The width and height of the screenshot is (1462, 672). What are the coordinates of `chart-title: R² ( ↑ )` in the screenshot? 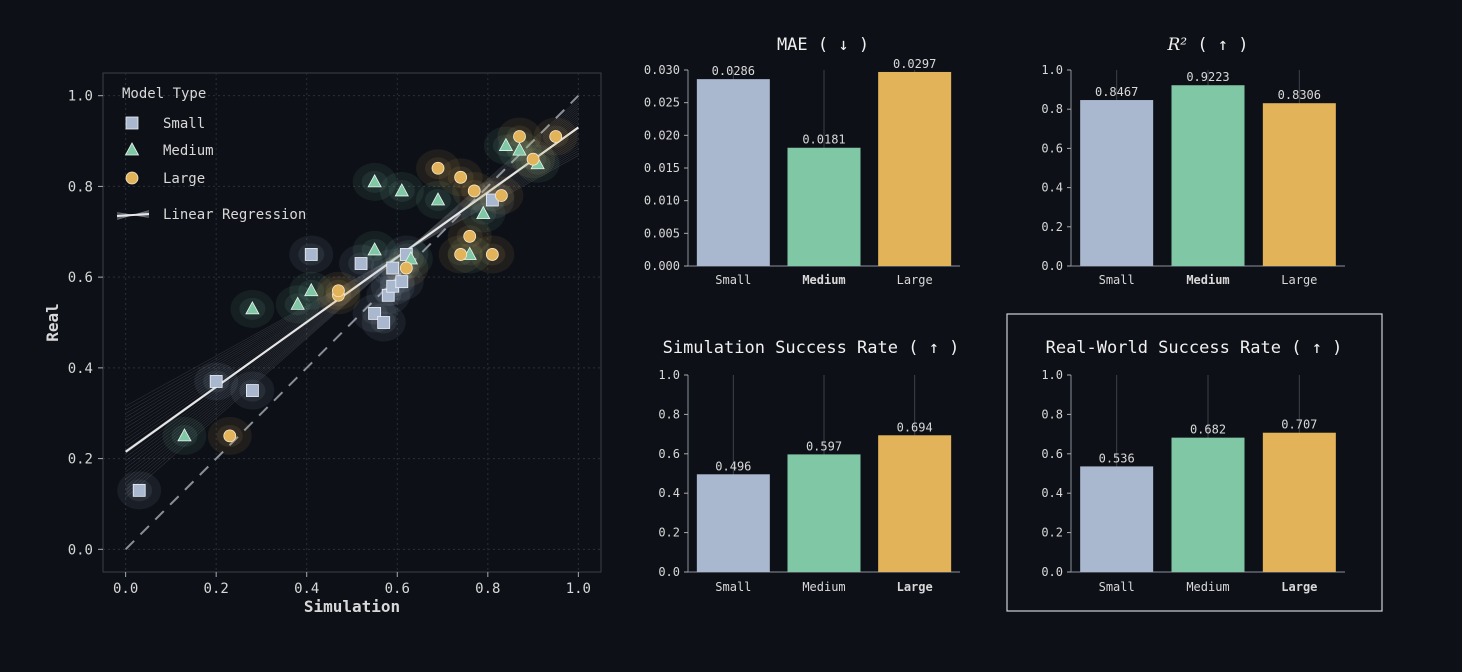 It's located at (1207, 45).